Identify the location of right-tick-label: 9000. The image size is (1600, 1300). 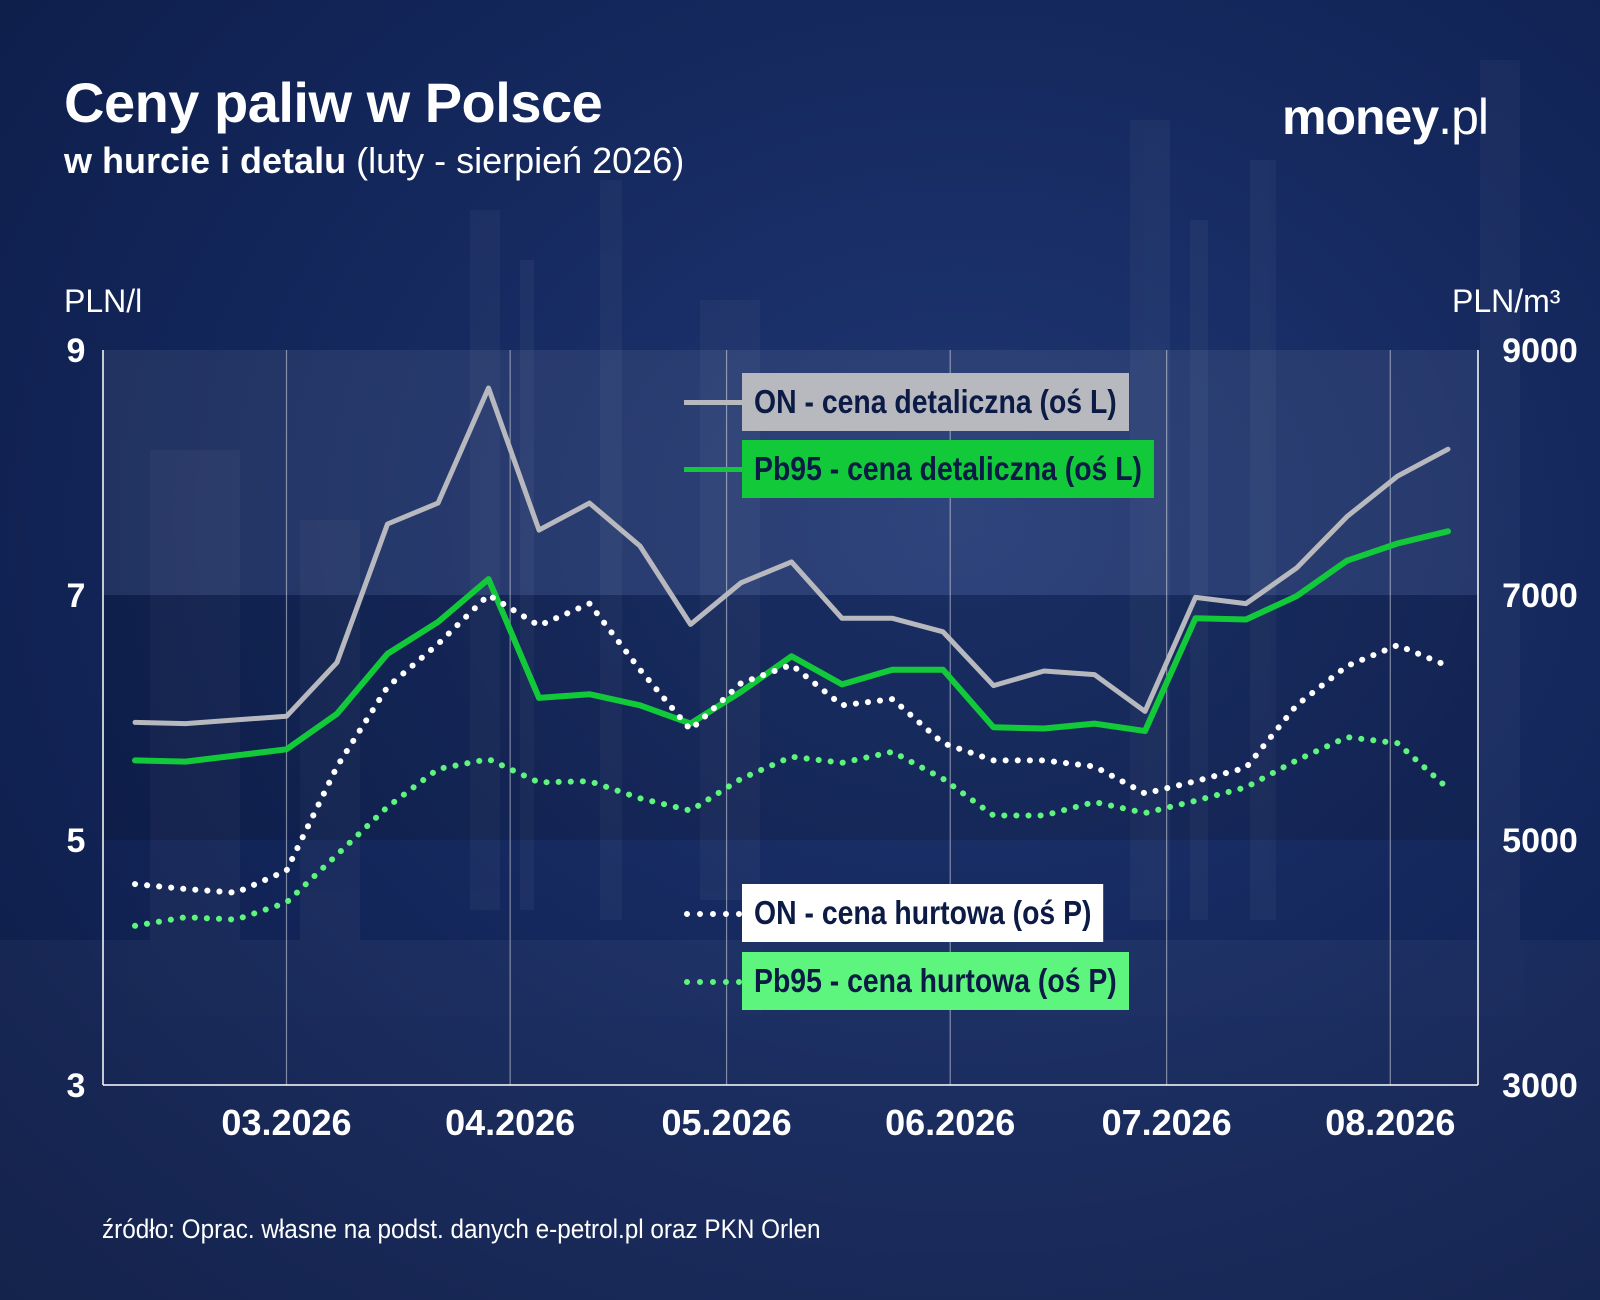
(1540, 351).